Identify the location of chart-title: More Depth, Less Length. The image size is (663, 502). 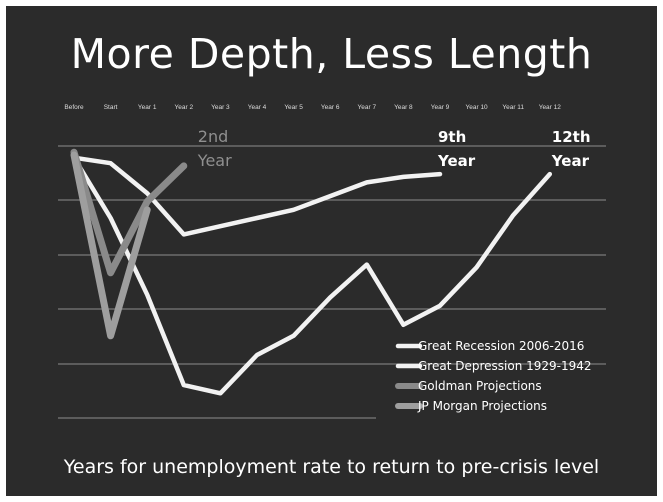
(331, 54).